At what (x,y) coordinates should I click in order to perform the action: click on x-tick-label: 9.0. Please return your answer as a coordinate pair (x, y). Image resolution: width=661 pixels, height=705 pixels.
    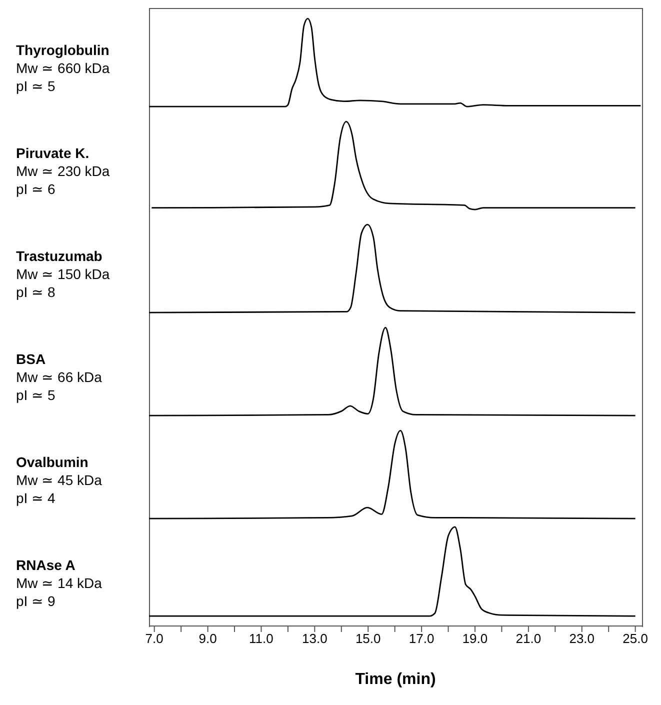
    Looking at the image, I should click on (207, 638).